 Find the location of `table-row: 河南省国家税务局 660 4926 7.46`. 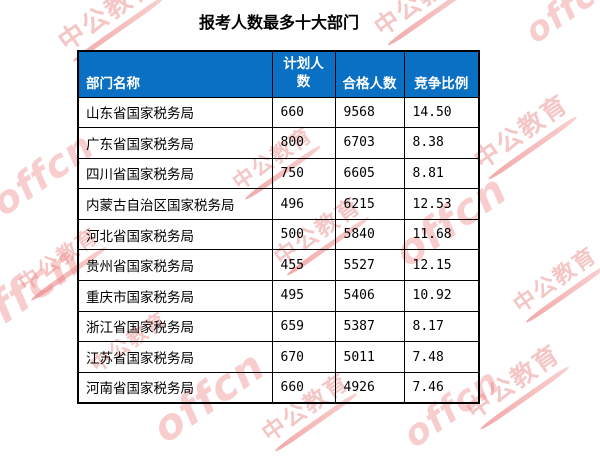

table-row: 河南省国家税务局 660 4926 7.46 is located at coordinates (278, 387).